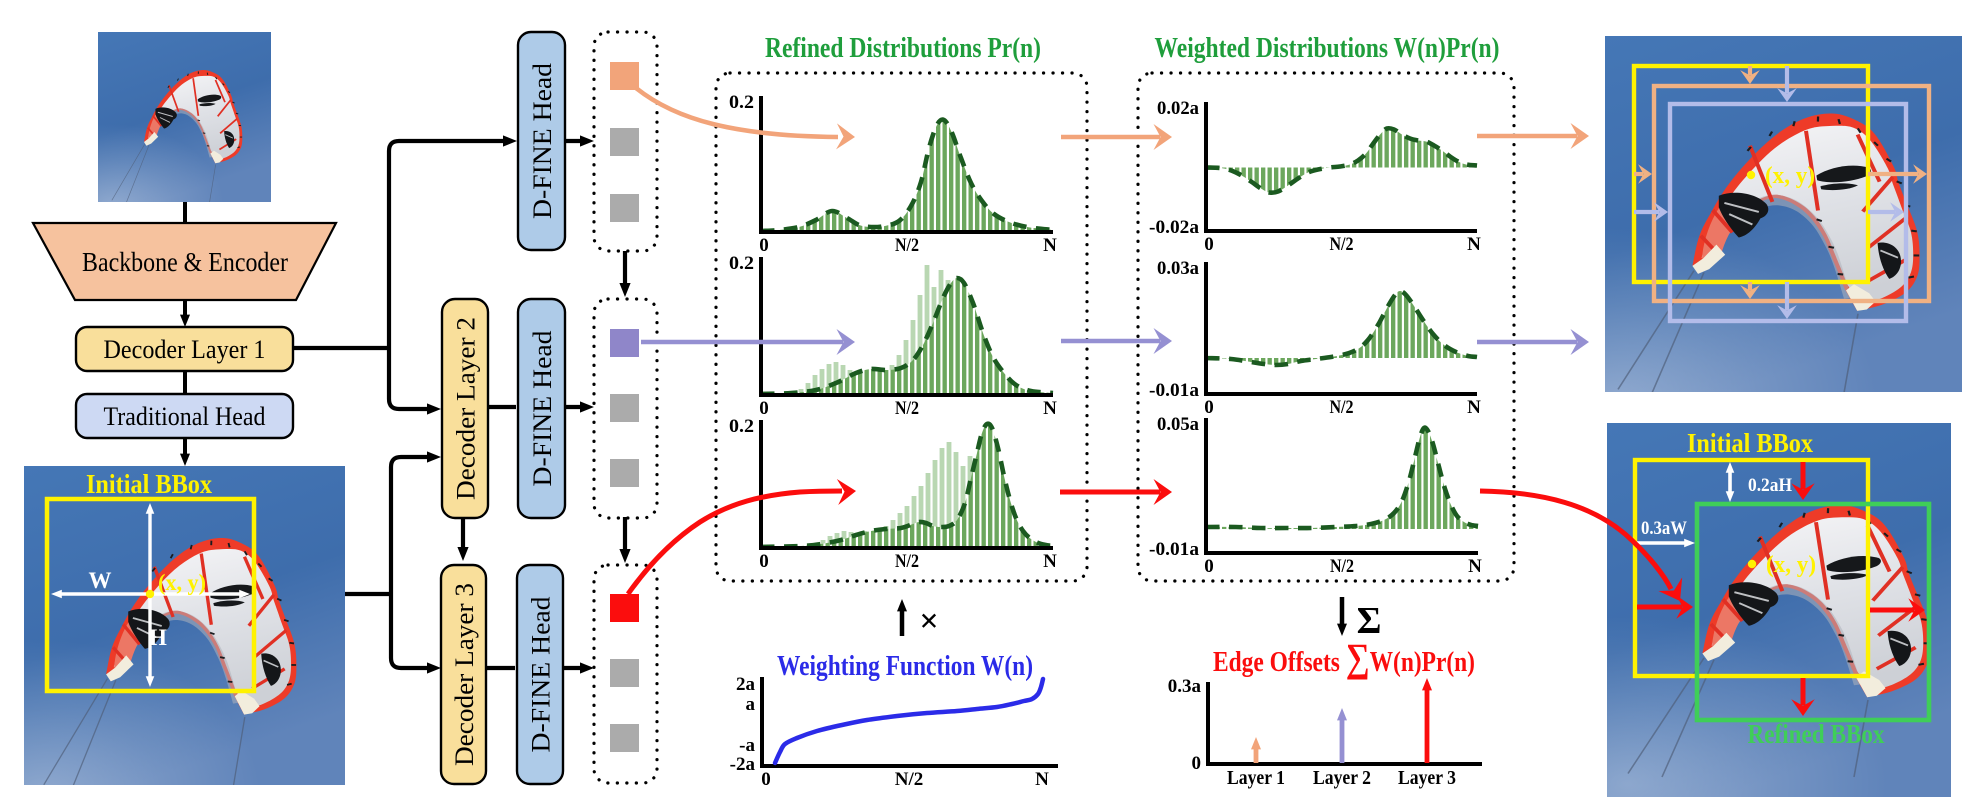 The width and height of the screenshot is (1983, 809). What do you see at coordinates (464, 674) in the screenshot?
I see `svg-text: Decoder Layer 3` at bounding box center [464, 674].